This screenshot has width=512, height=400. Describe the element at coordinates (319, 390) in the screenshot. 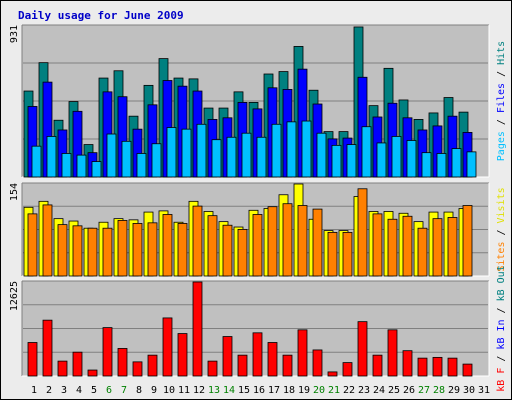

I see `x-tick-label: 20` at that location.